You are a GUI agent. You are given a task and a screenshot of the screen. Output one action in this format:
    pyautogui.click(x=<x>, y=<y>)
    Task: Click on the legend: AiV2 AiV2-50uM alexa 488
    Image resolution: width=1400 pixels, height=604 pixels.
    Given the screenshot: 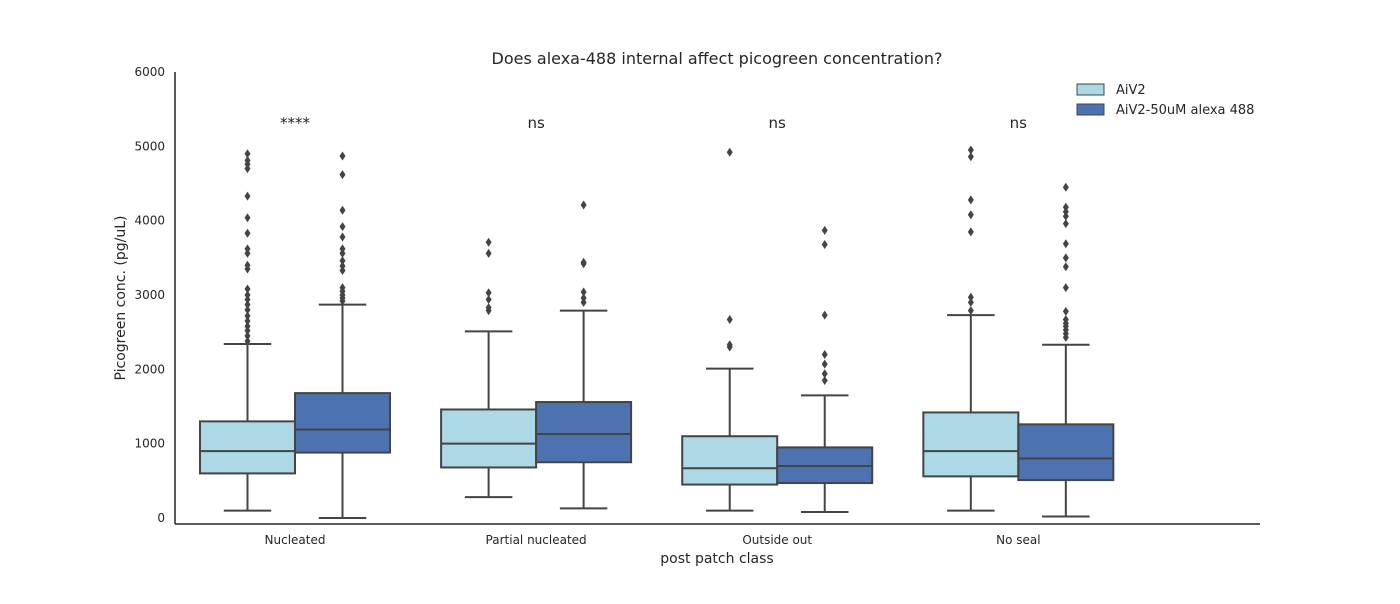 What is the action you would take?
    pyautogui.click(x=1165, y=100)
    